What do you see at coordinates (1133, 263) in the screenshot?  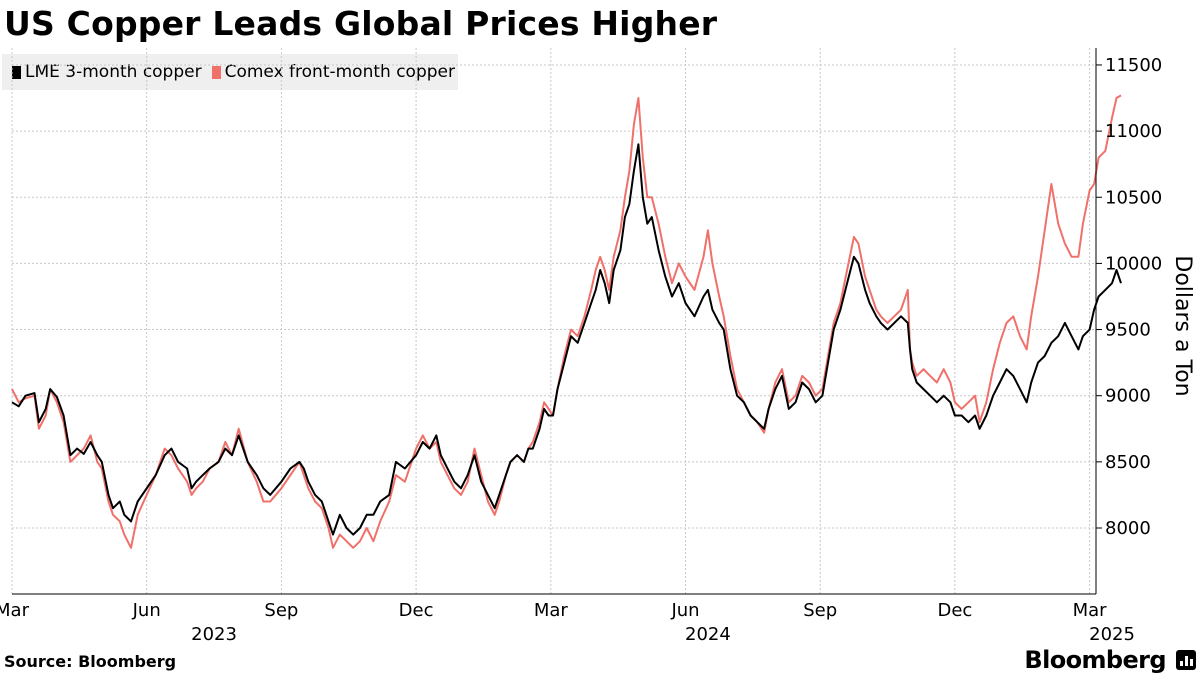 I see `y-tick-label: 10000` at bounding box center [1133, 263].